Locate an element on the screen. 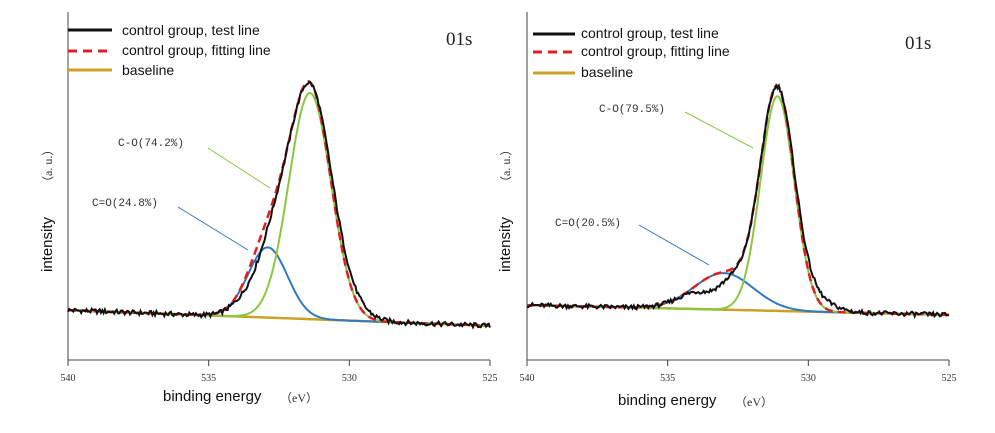  annotation-c-o: C-O(74.2%) is located at coordinates (151, 144).